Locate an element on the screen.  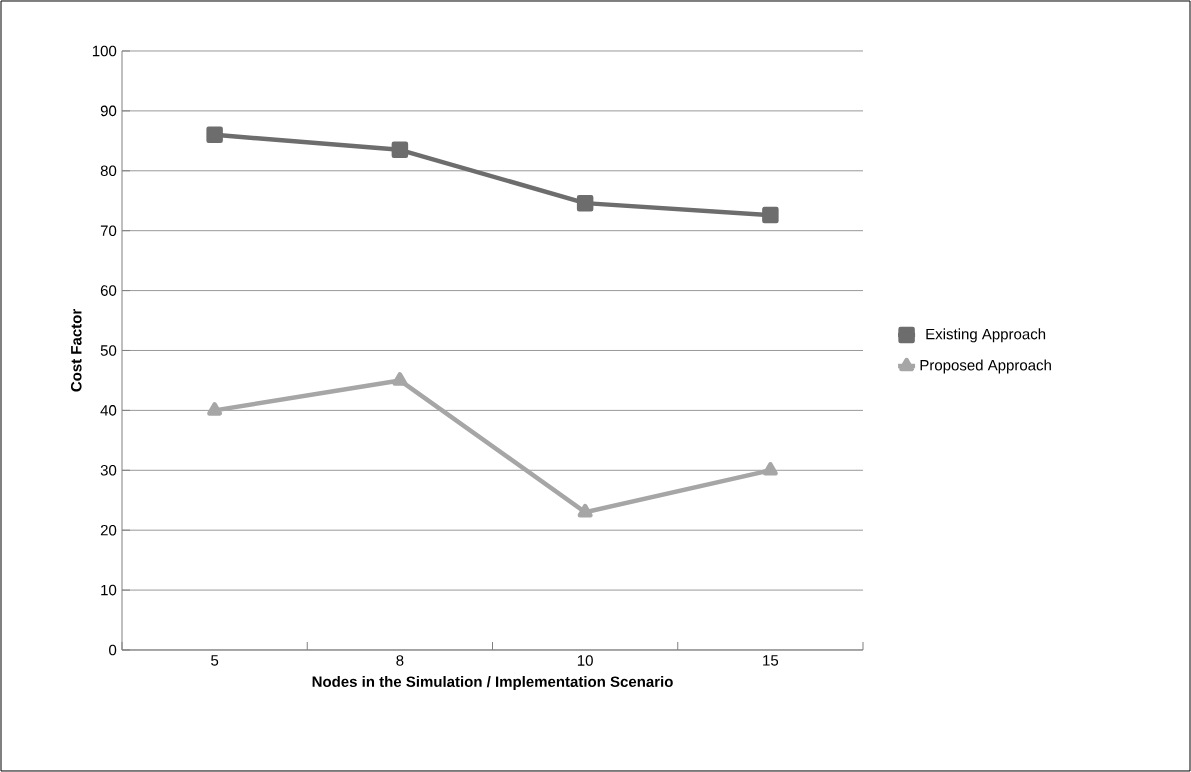
x-tick-label: 15 is located at coordinates (771, 660).